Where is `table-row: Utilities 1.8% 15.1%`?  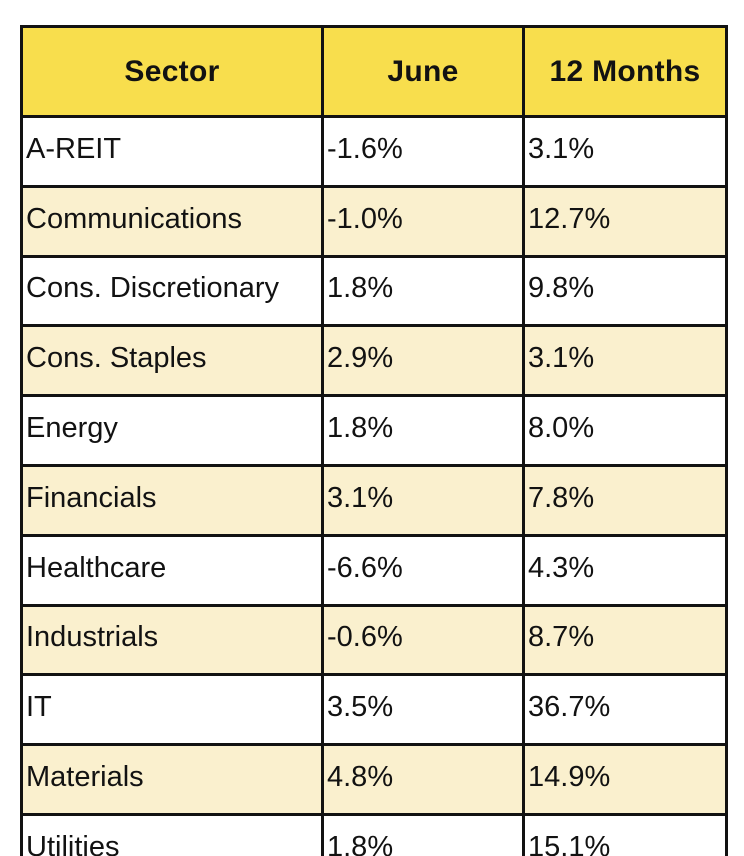
table-row: Utilities 1.8% 15.1% is located at coordinates (374, 834).